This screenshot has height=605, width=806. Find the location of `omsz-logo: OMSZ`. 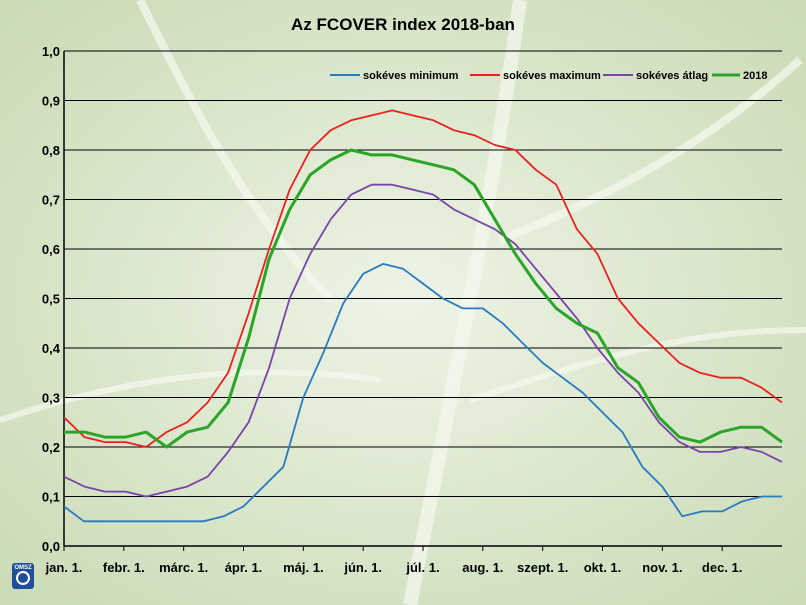

omsz-logo: OMSZ is located at coordinates (23, 576).